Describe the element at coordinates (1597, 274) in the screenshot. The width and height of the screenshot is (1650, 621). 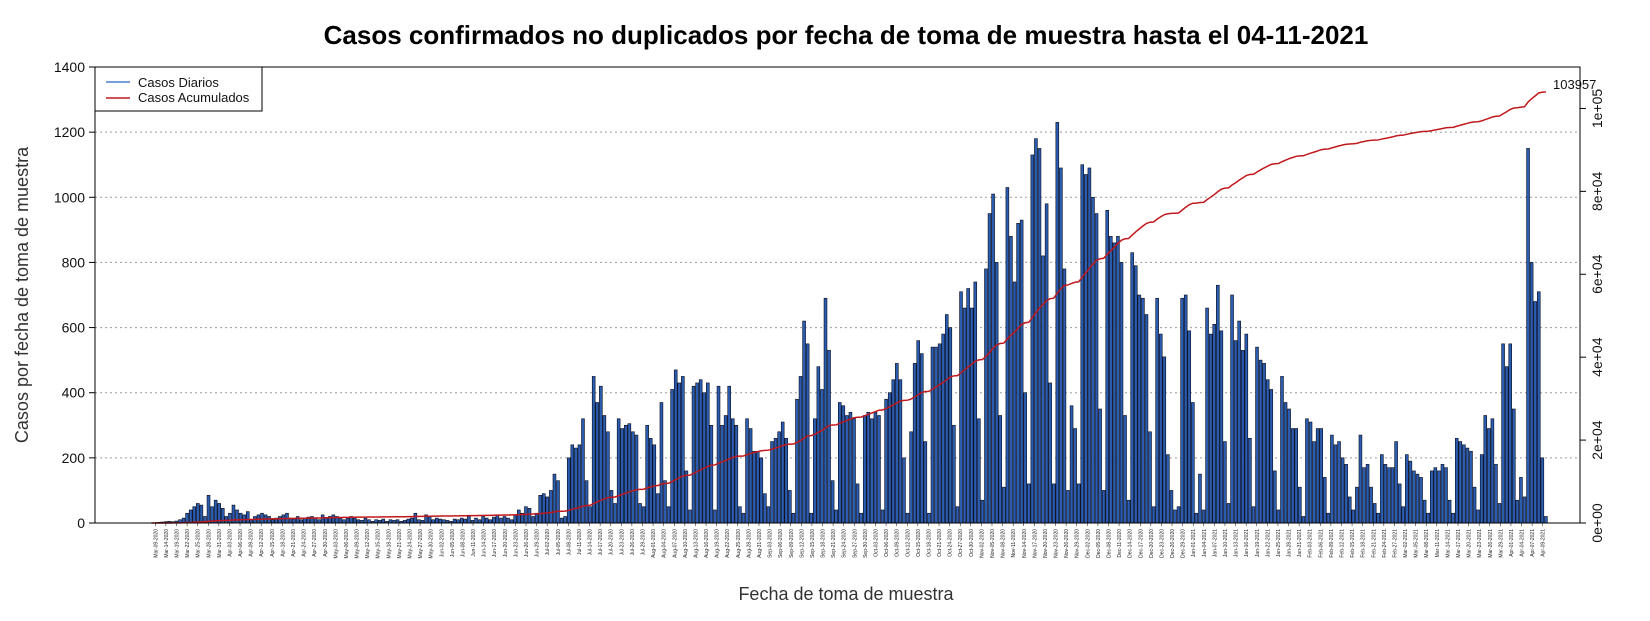
I see `y2-tick-label: 6e+04` at that location.